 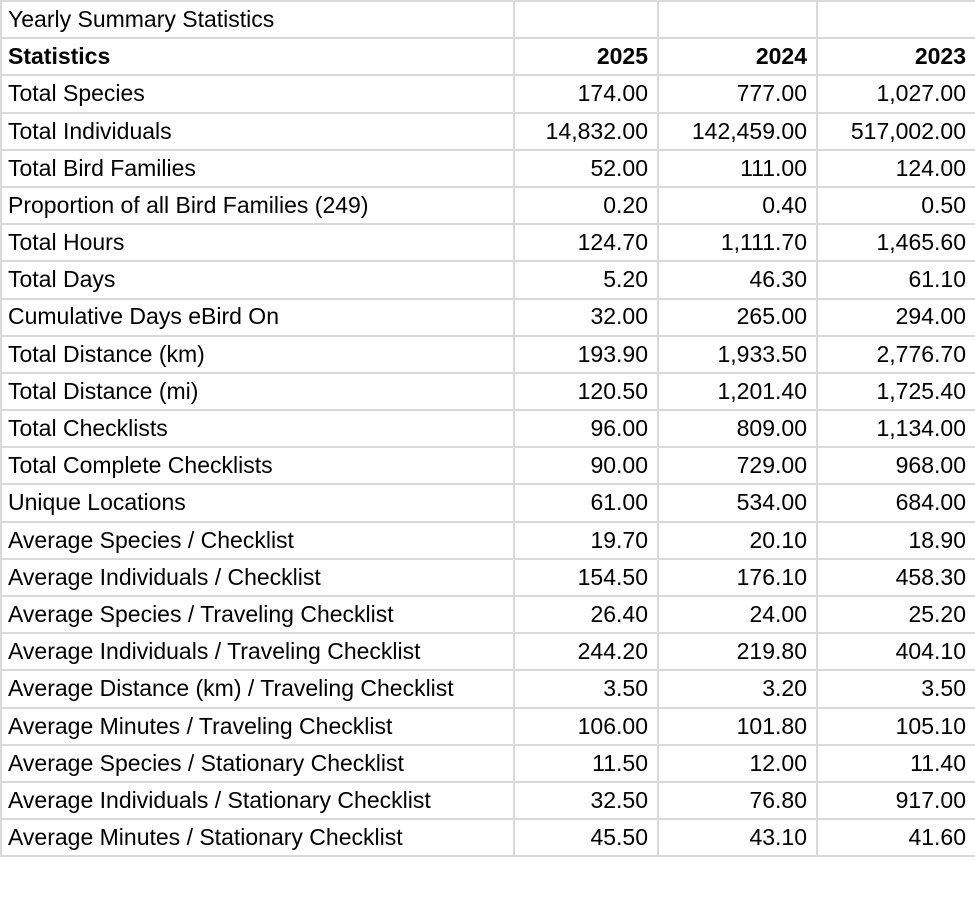 I want to click on row-value-cell: 458.30, so click(x=895, y=577).